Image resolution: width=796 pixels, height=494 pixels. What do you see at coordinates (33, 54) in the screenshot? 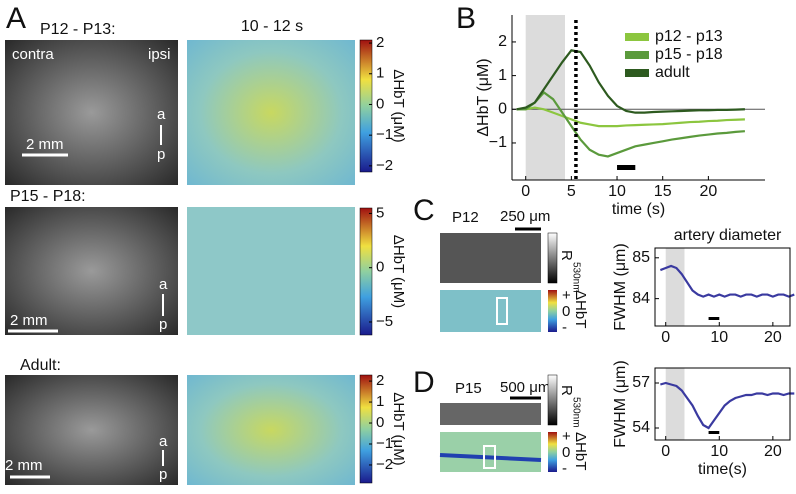
I see `side-label: contra` at bounding box center [33, 54].